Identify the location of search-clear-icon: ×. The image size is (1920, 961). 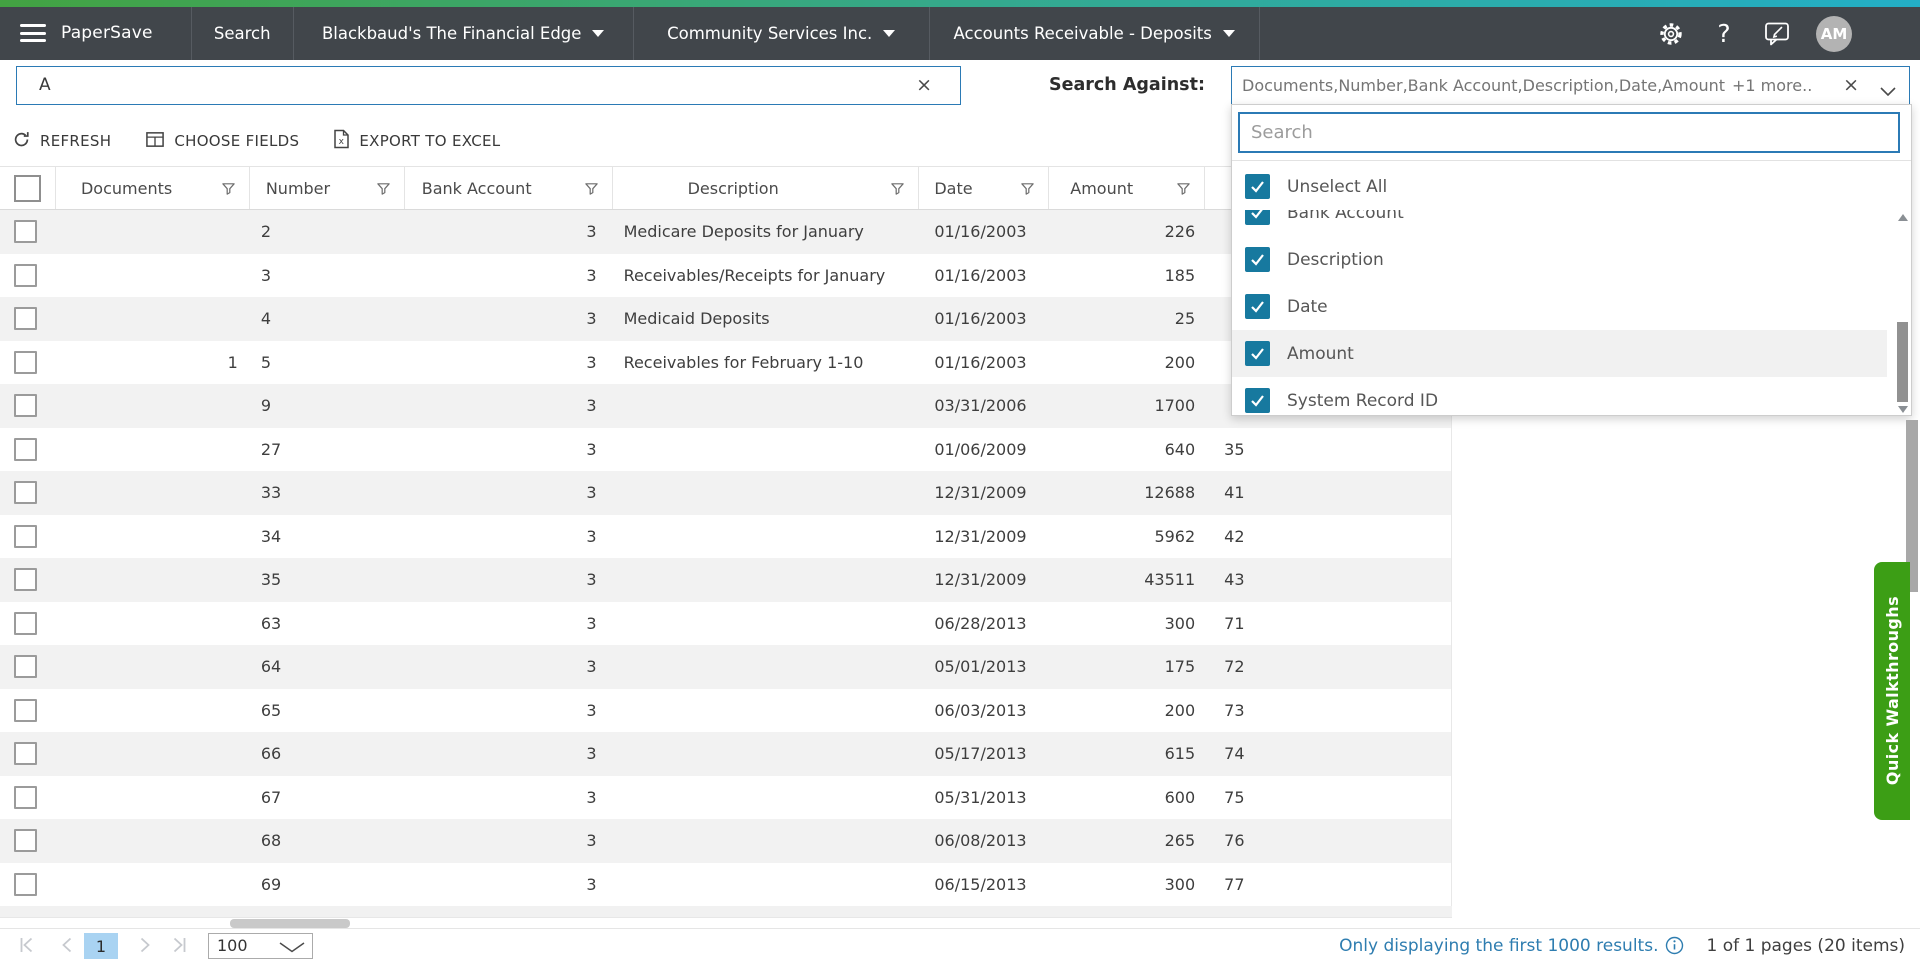
(924, 85).